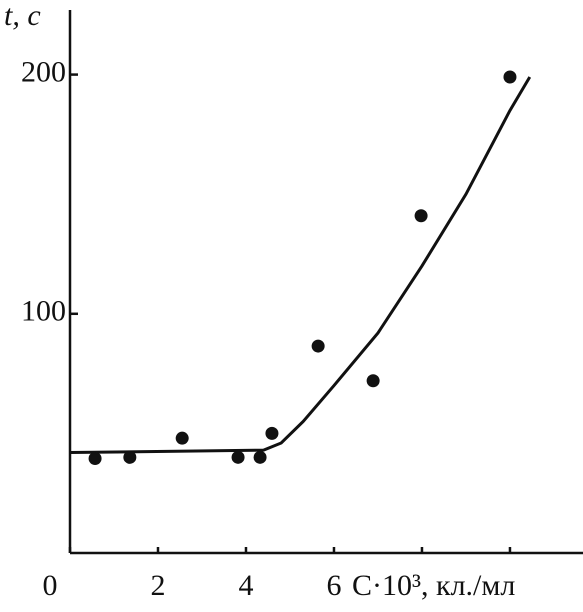 Image resolution: width=583 pixels, height=612 pixels. Describe the element at coordinates (157, 585) in the screenshot. I see `x-tick-label: 2` at that location.